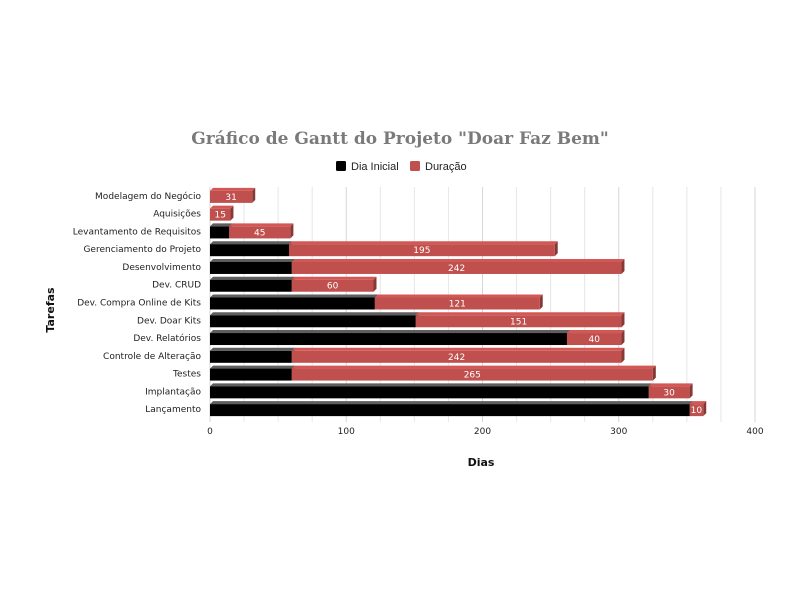  Describe the element at coordinates (152, 357) in the screenshot. I see `category-label: Controle de Alteração` at that location.